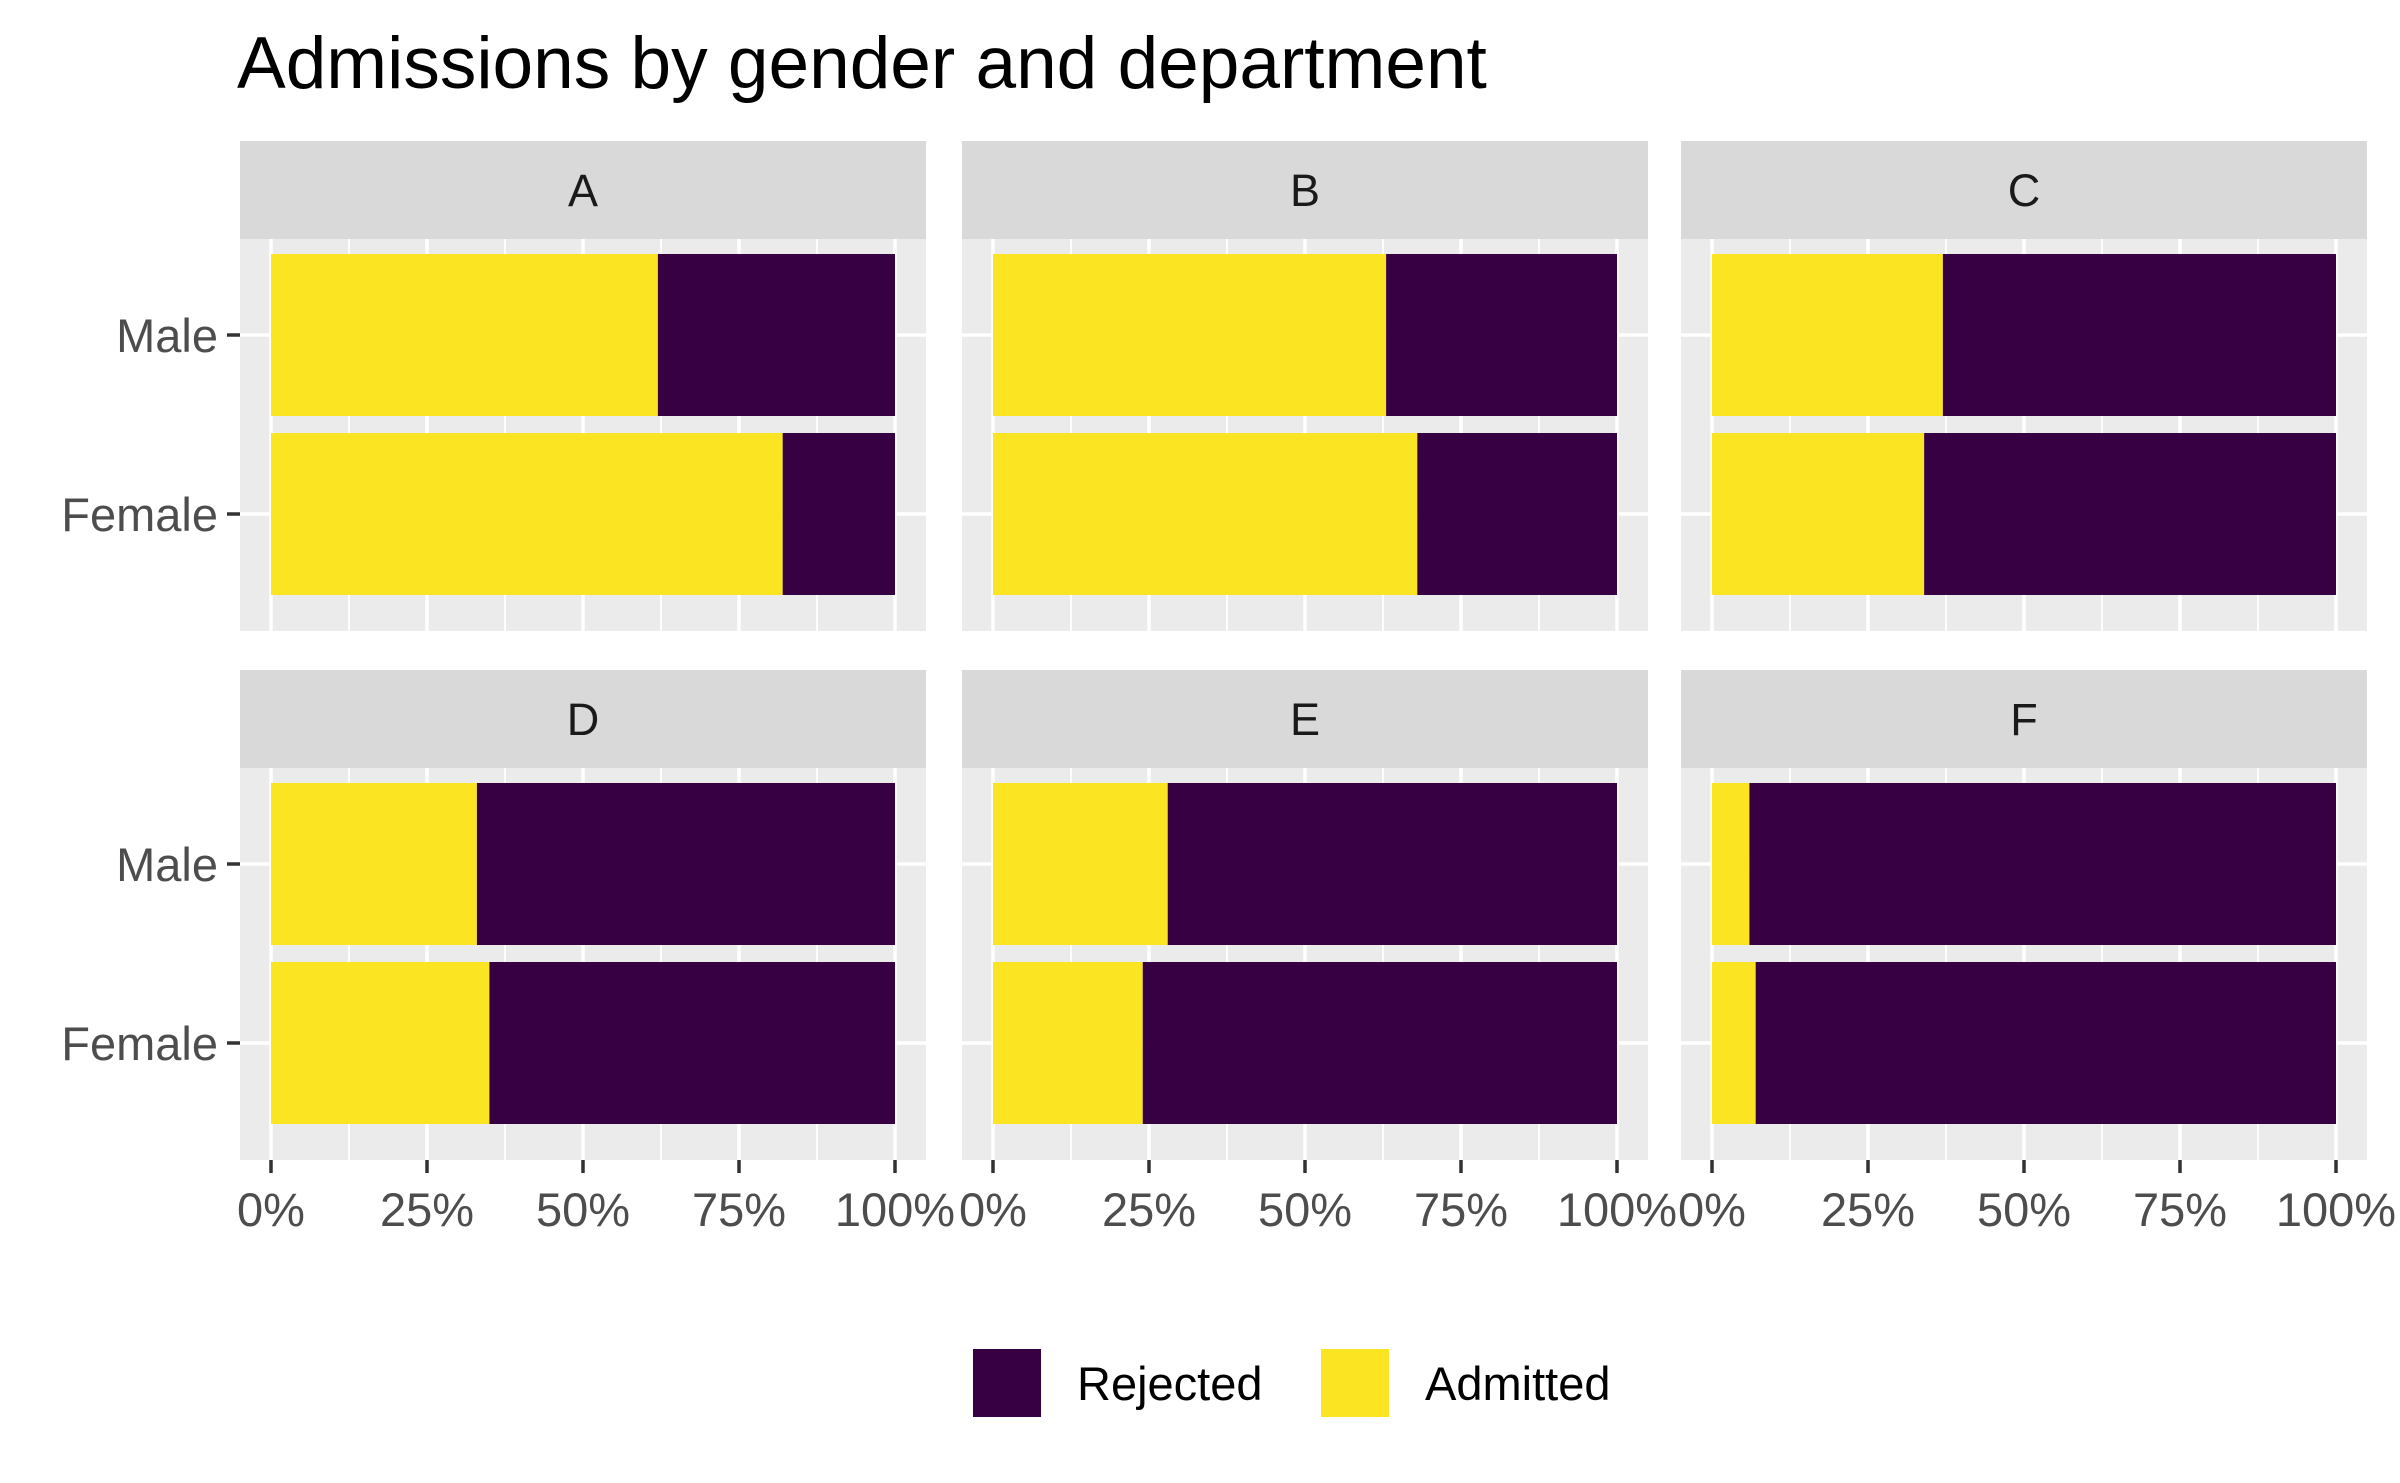  What do you see at coordinates (1517, 1383) in the screenshot?
I see `legend-label: Admitted` at bounding box center [1517, 1383].